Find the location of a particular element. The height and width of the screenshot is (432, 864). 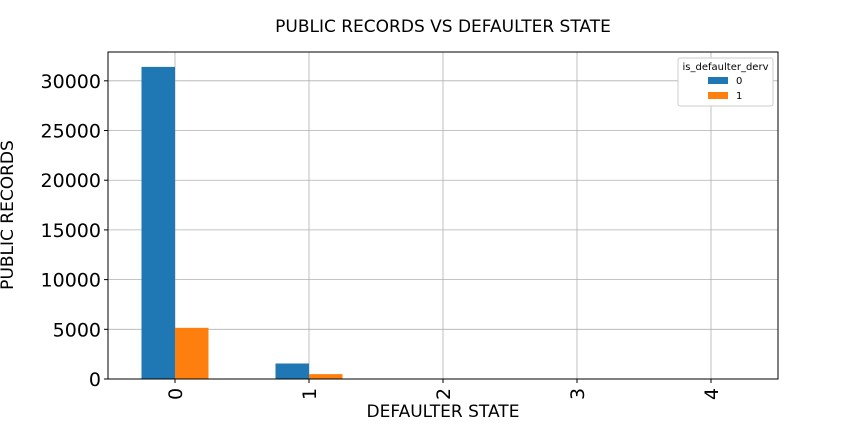

legend: is_defaulter_derv 0 1 is located at coordinates (725, 82).